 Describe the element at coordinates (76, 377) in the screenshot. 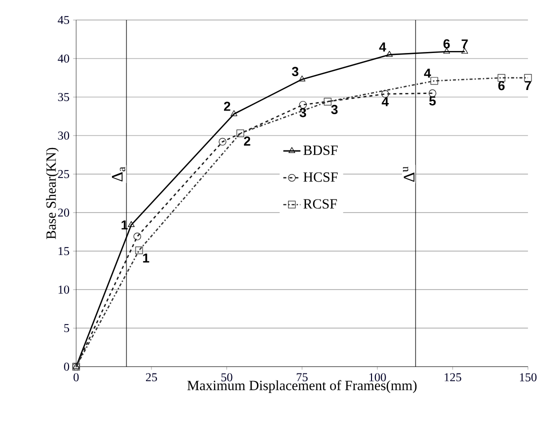

I see `x-tick-label: 0` at that location.